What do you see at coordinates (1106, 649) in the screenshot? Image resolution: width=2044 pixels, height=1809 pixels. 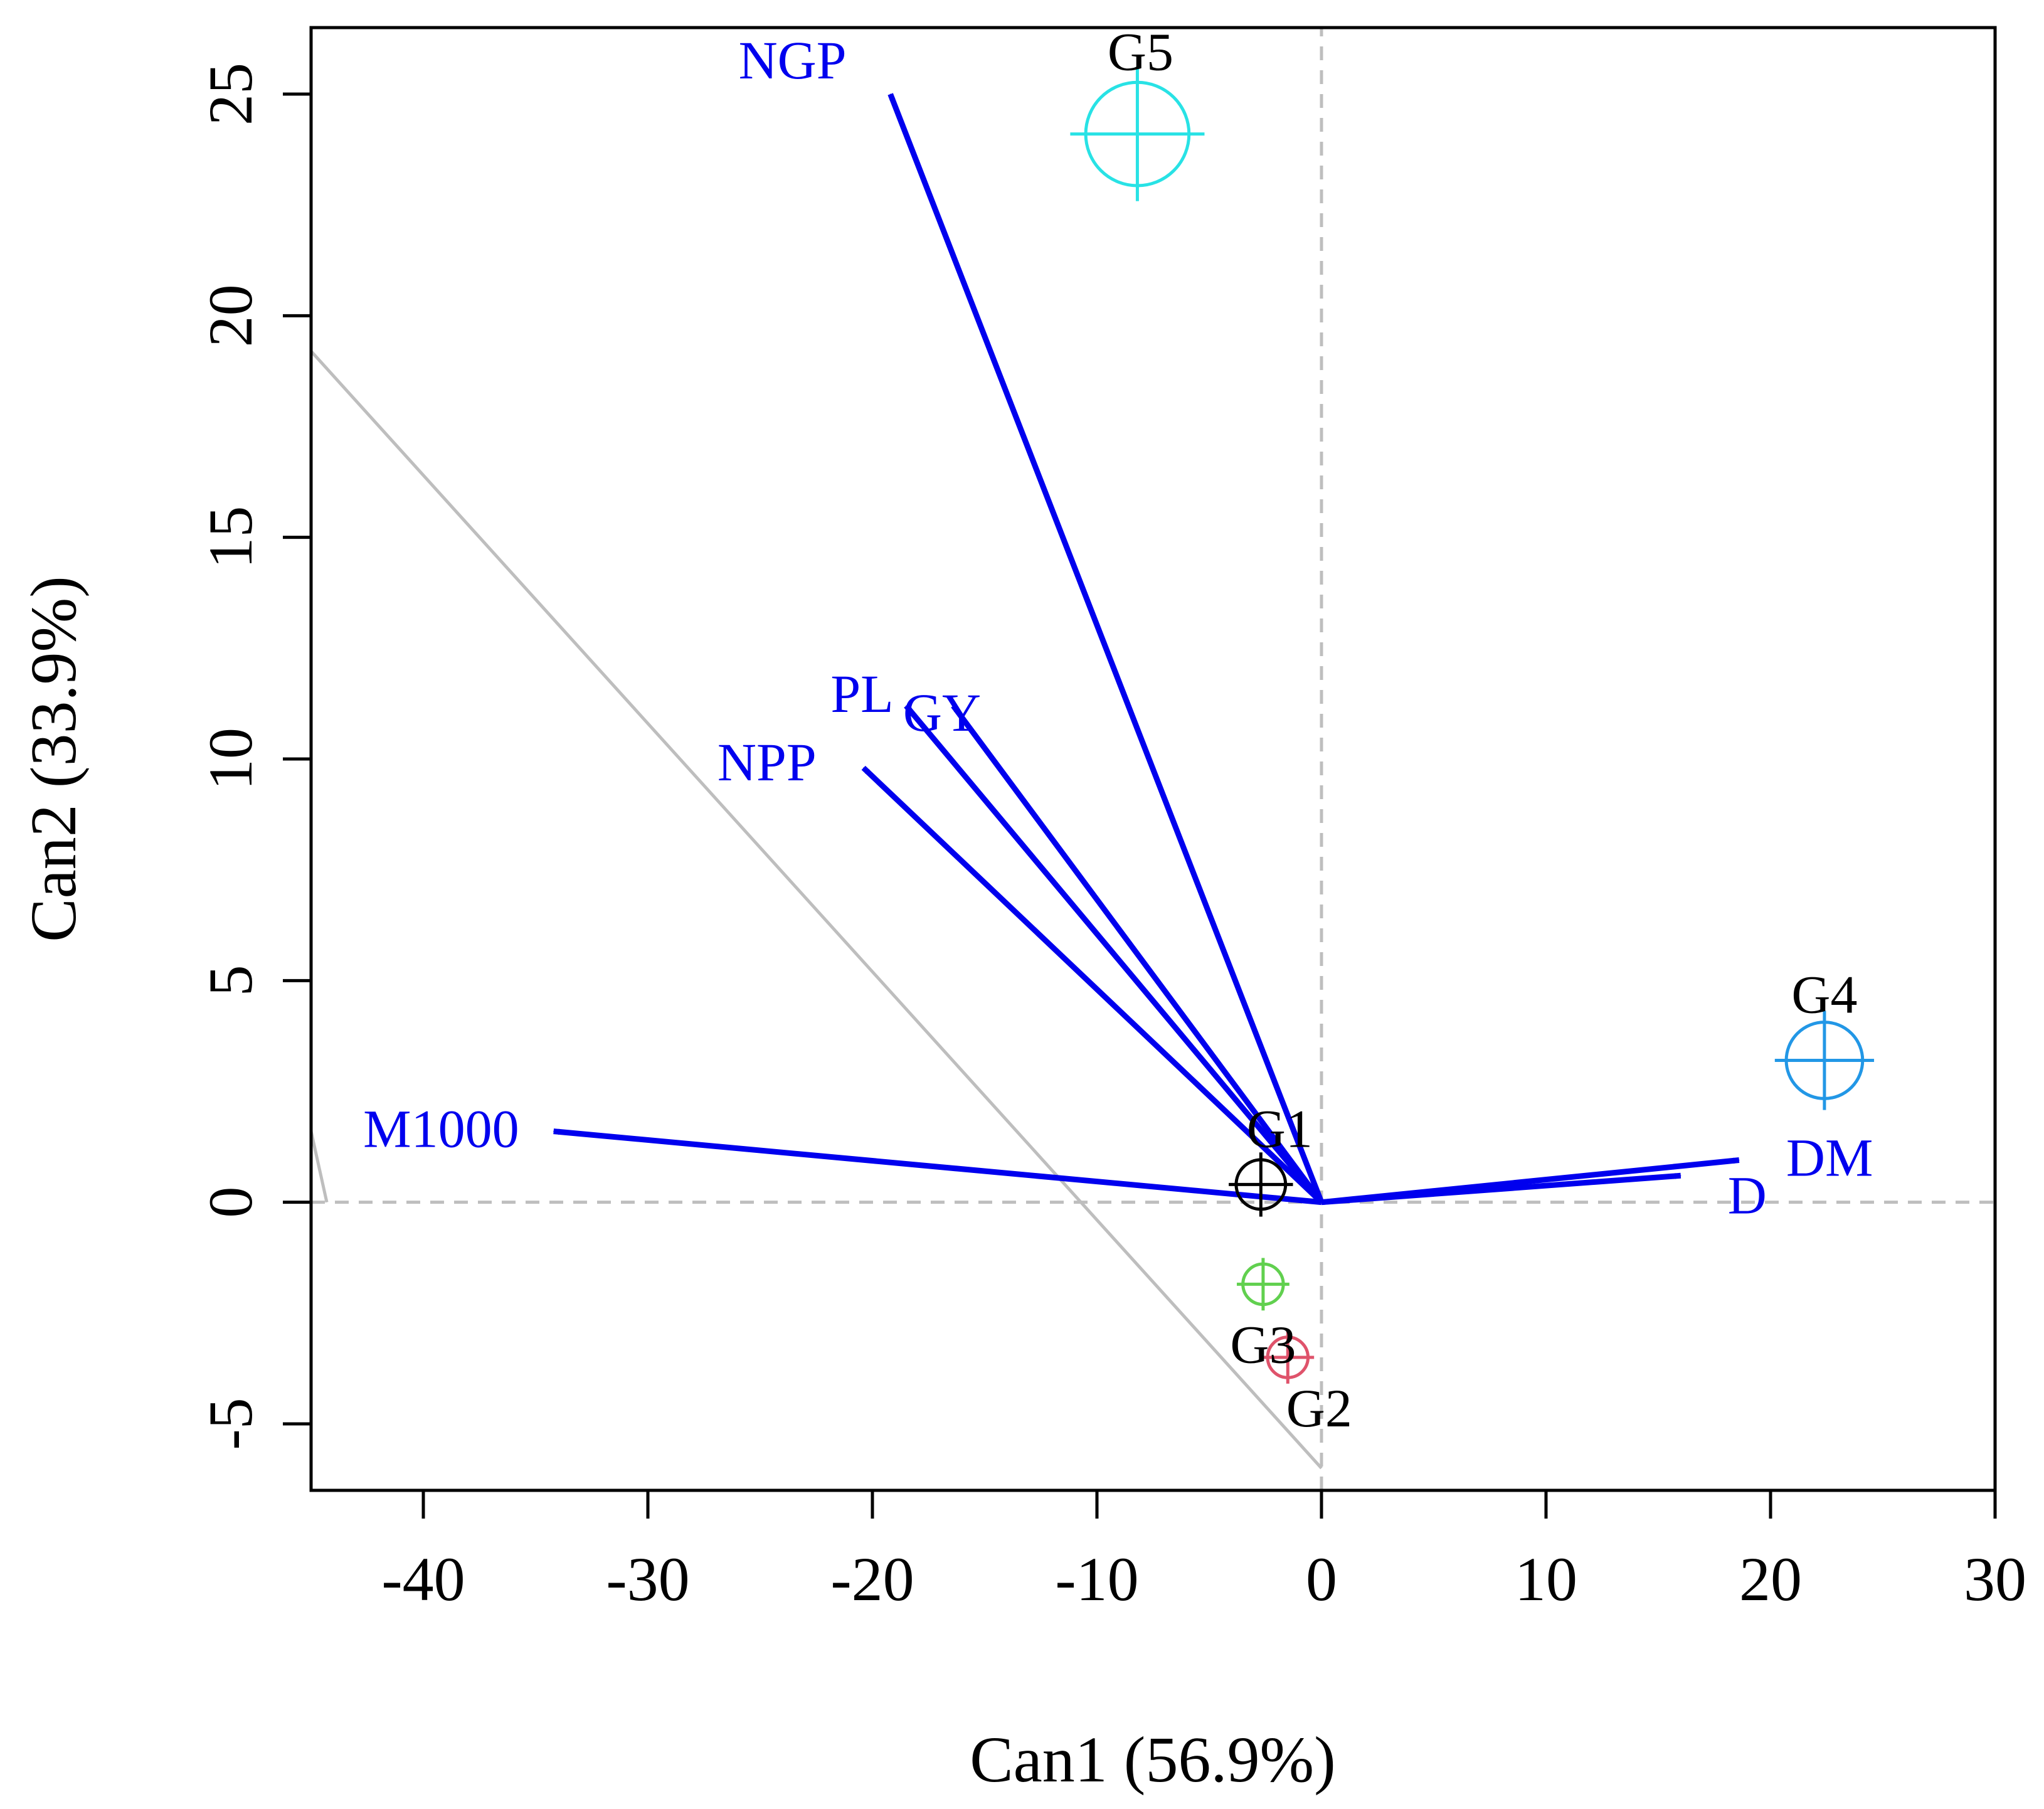 I see `vector-arrow-ngp` at bounding box center [1106, 649].